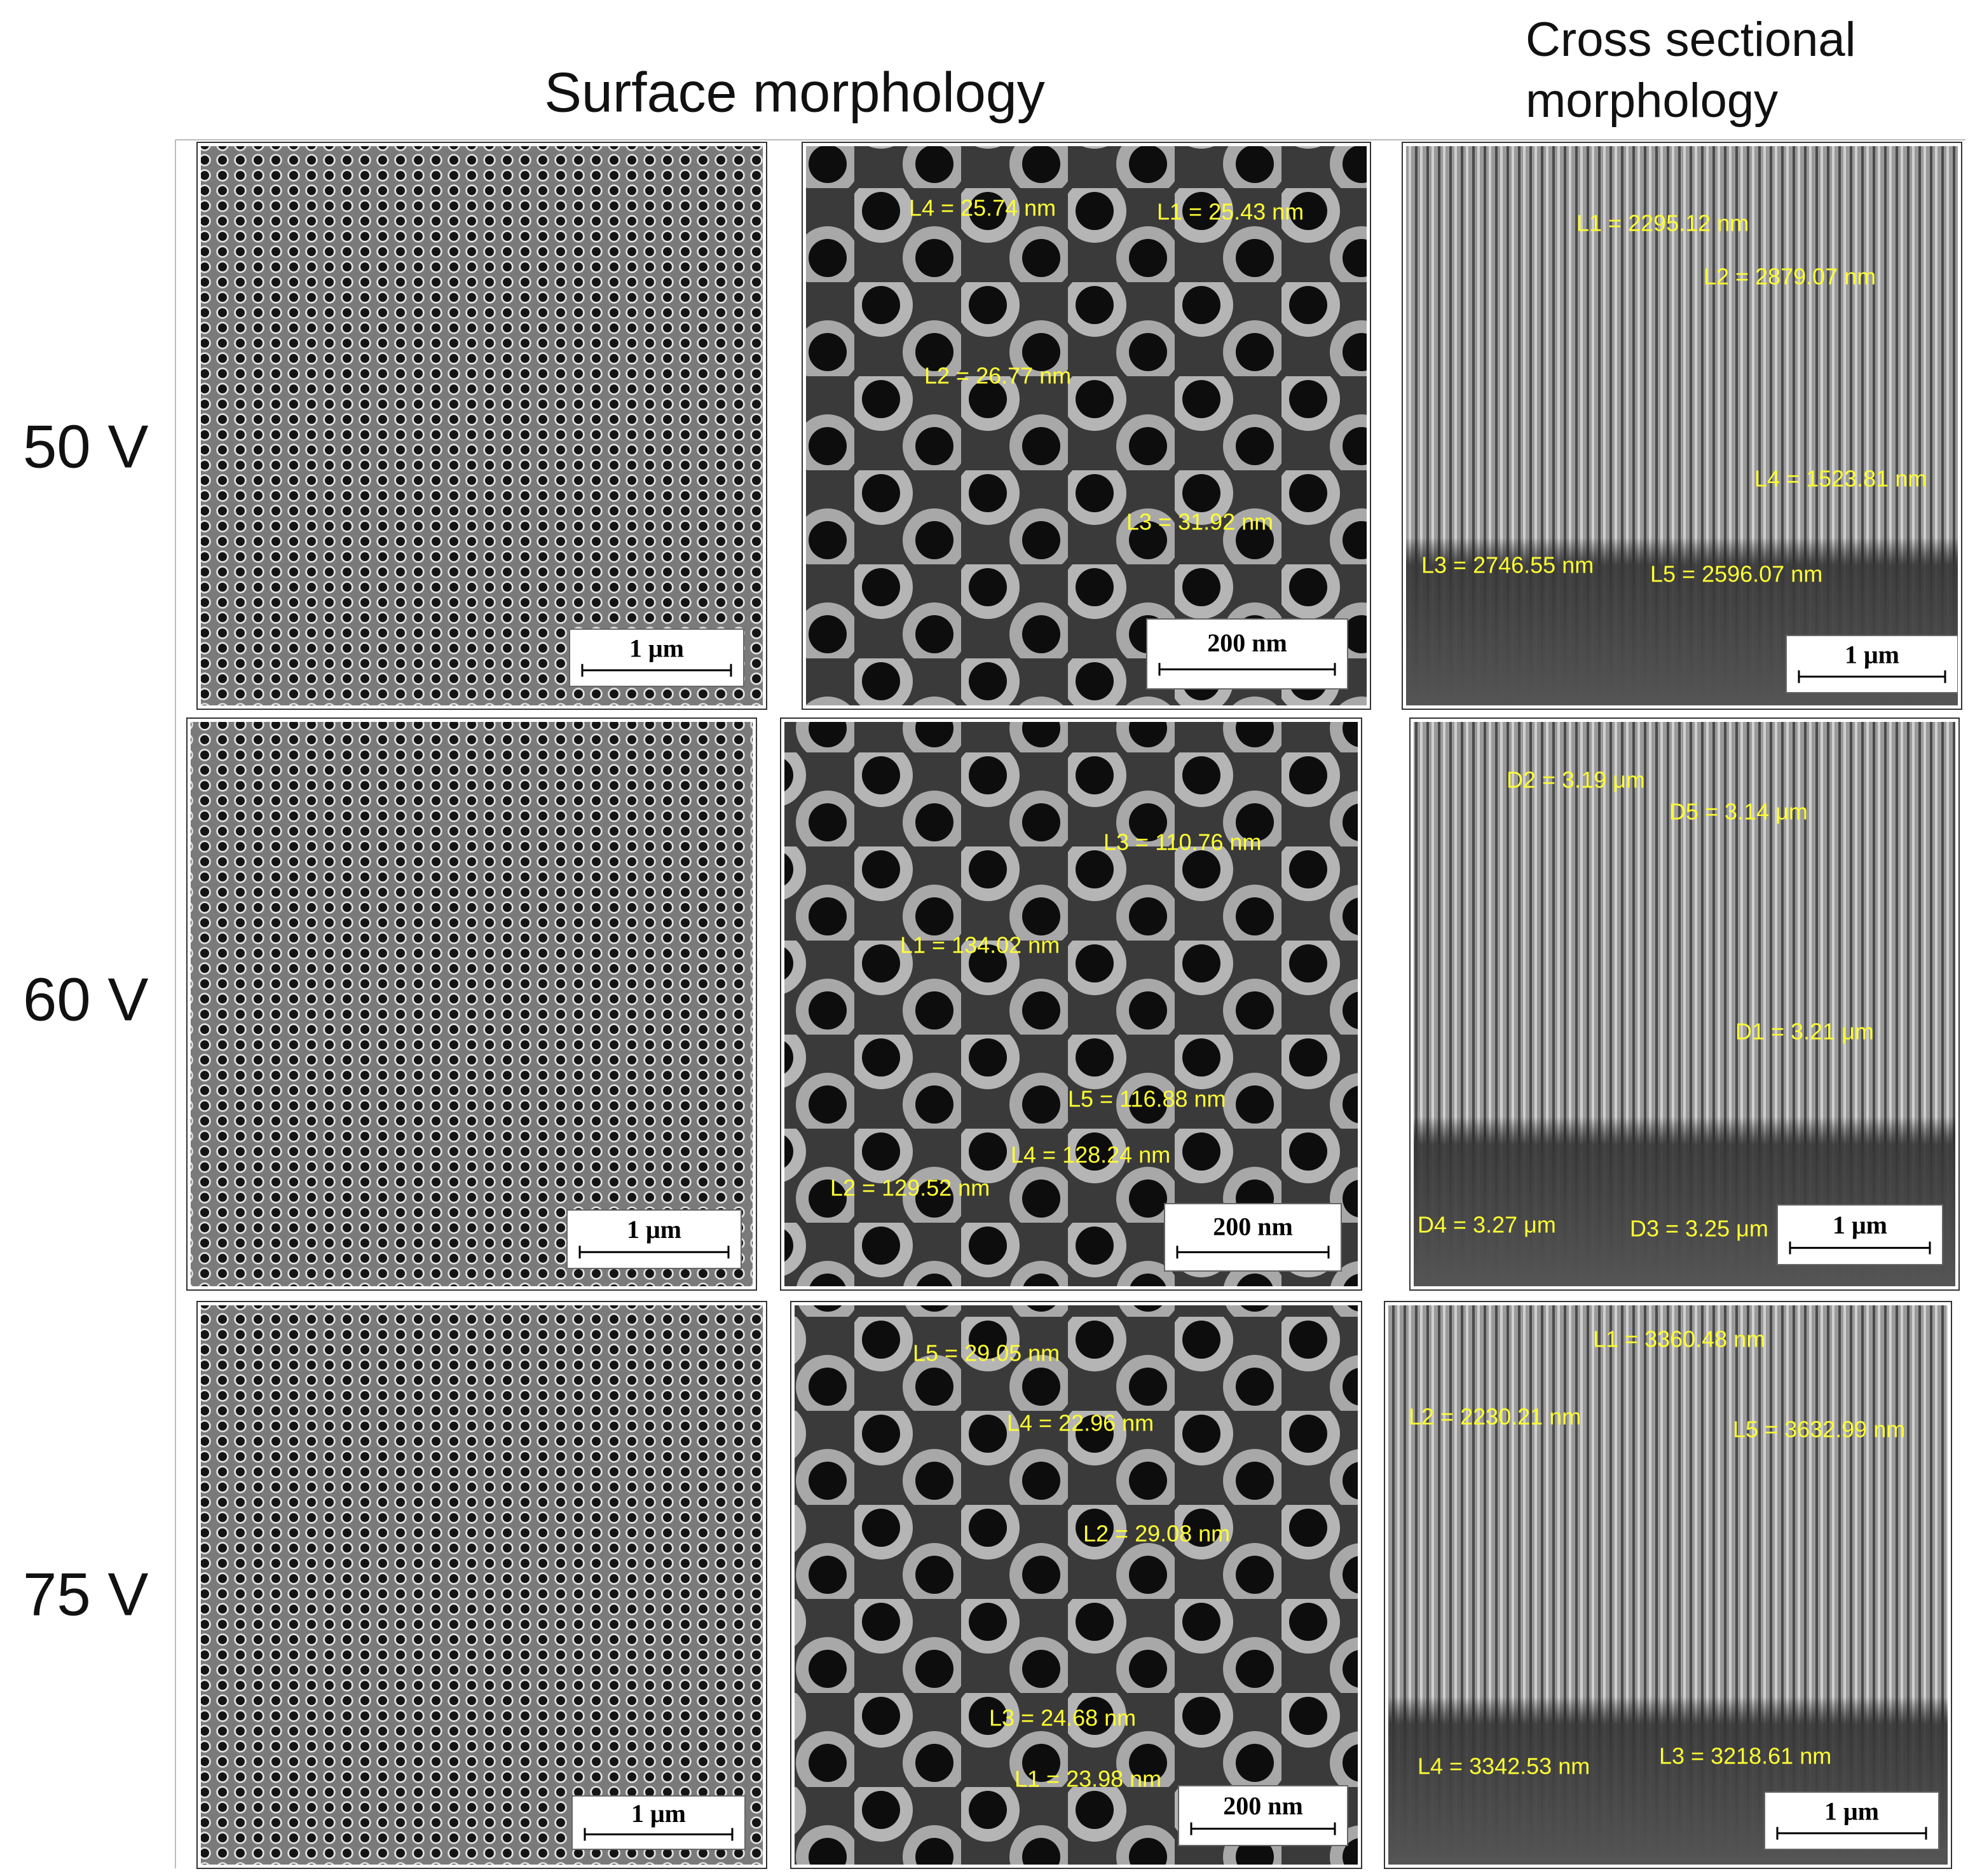 The image size is (1968, 1876). I want to click on row-label: 60 V, so click(85, 999).